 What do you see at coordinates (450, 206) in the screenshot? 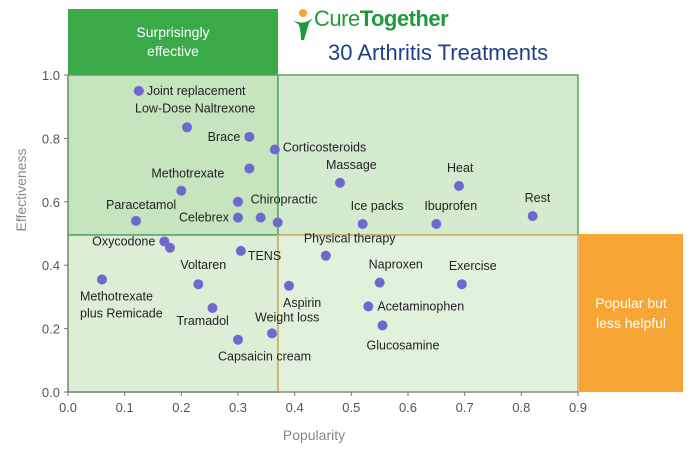
I see `point-label: Ibuprofen` at bounding box center [450, 206].